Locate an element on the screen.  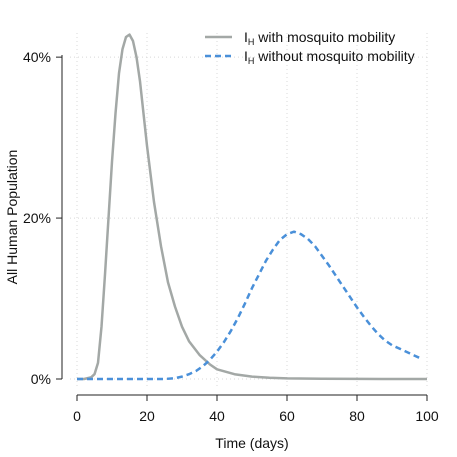
x-tick-label: 100 is located at coordinates (427, 416).